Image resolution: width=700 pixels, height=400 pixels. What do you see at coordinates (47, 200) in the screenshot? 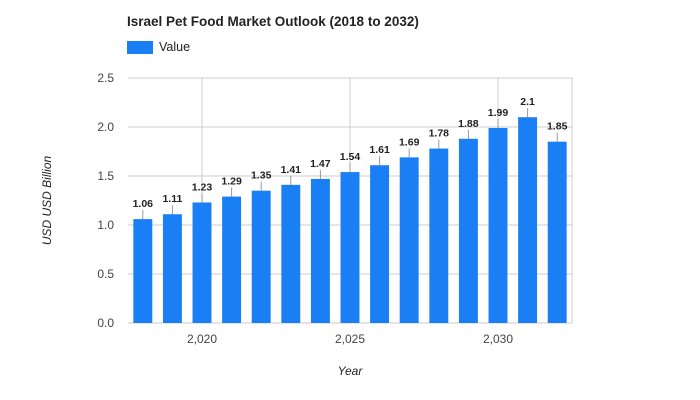
I see `y-axis-title: USD USD Billion` at bounding box center [47, 200].